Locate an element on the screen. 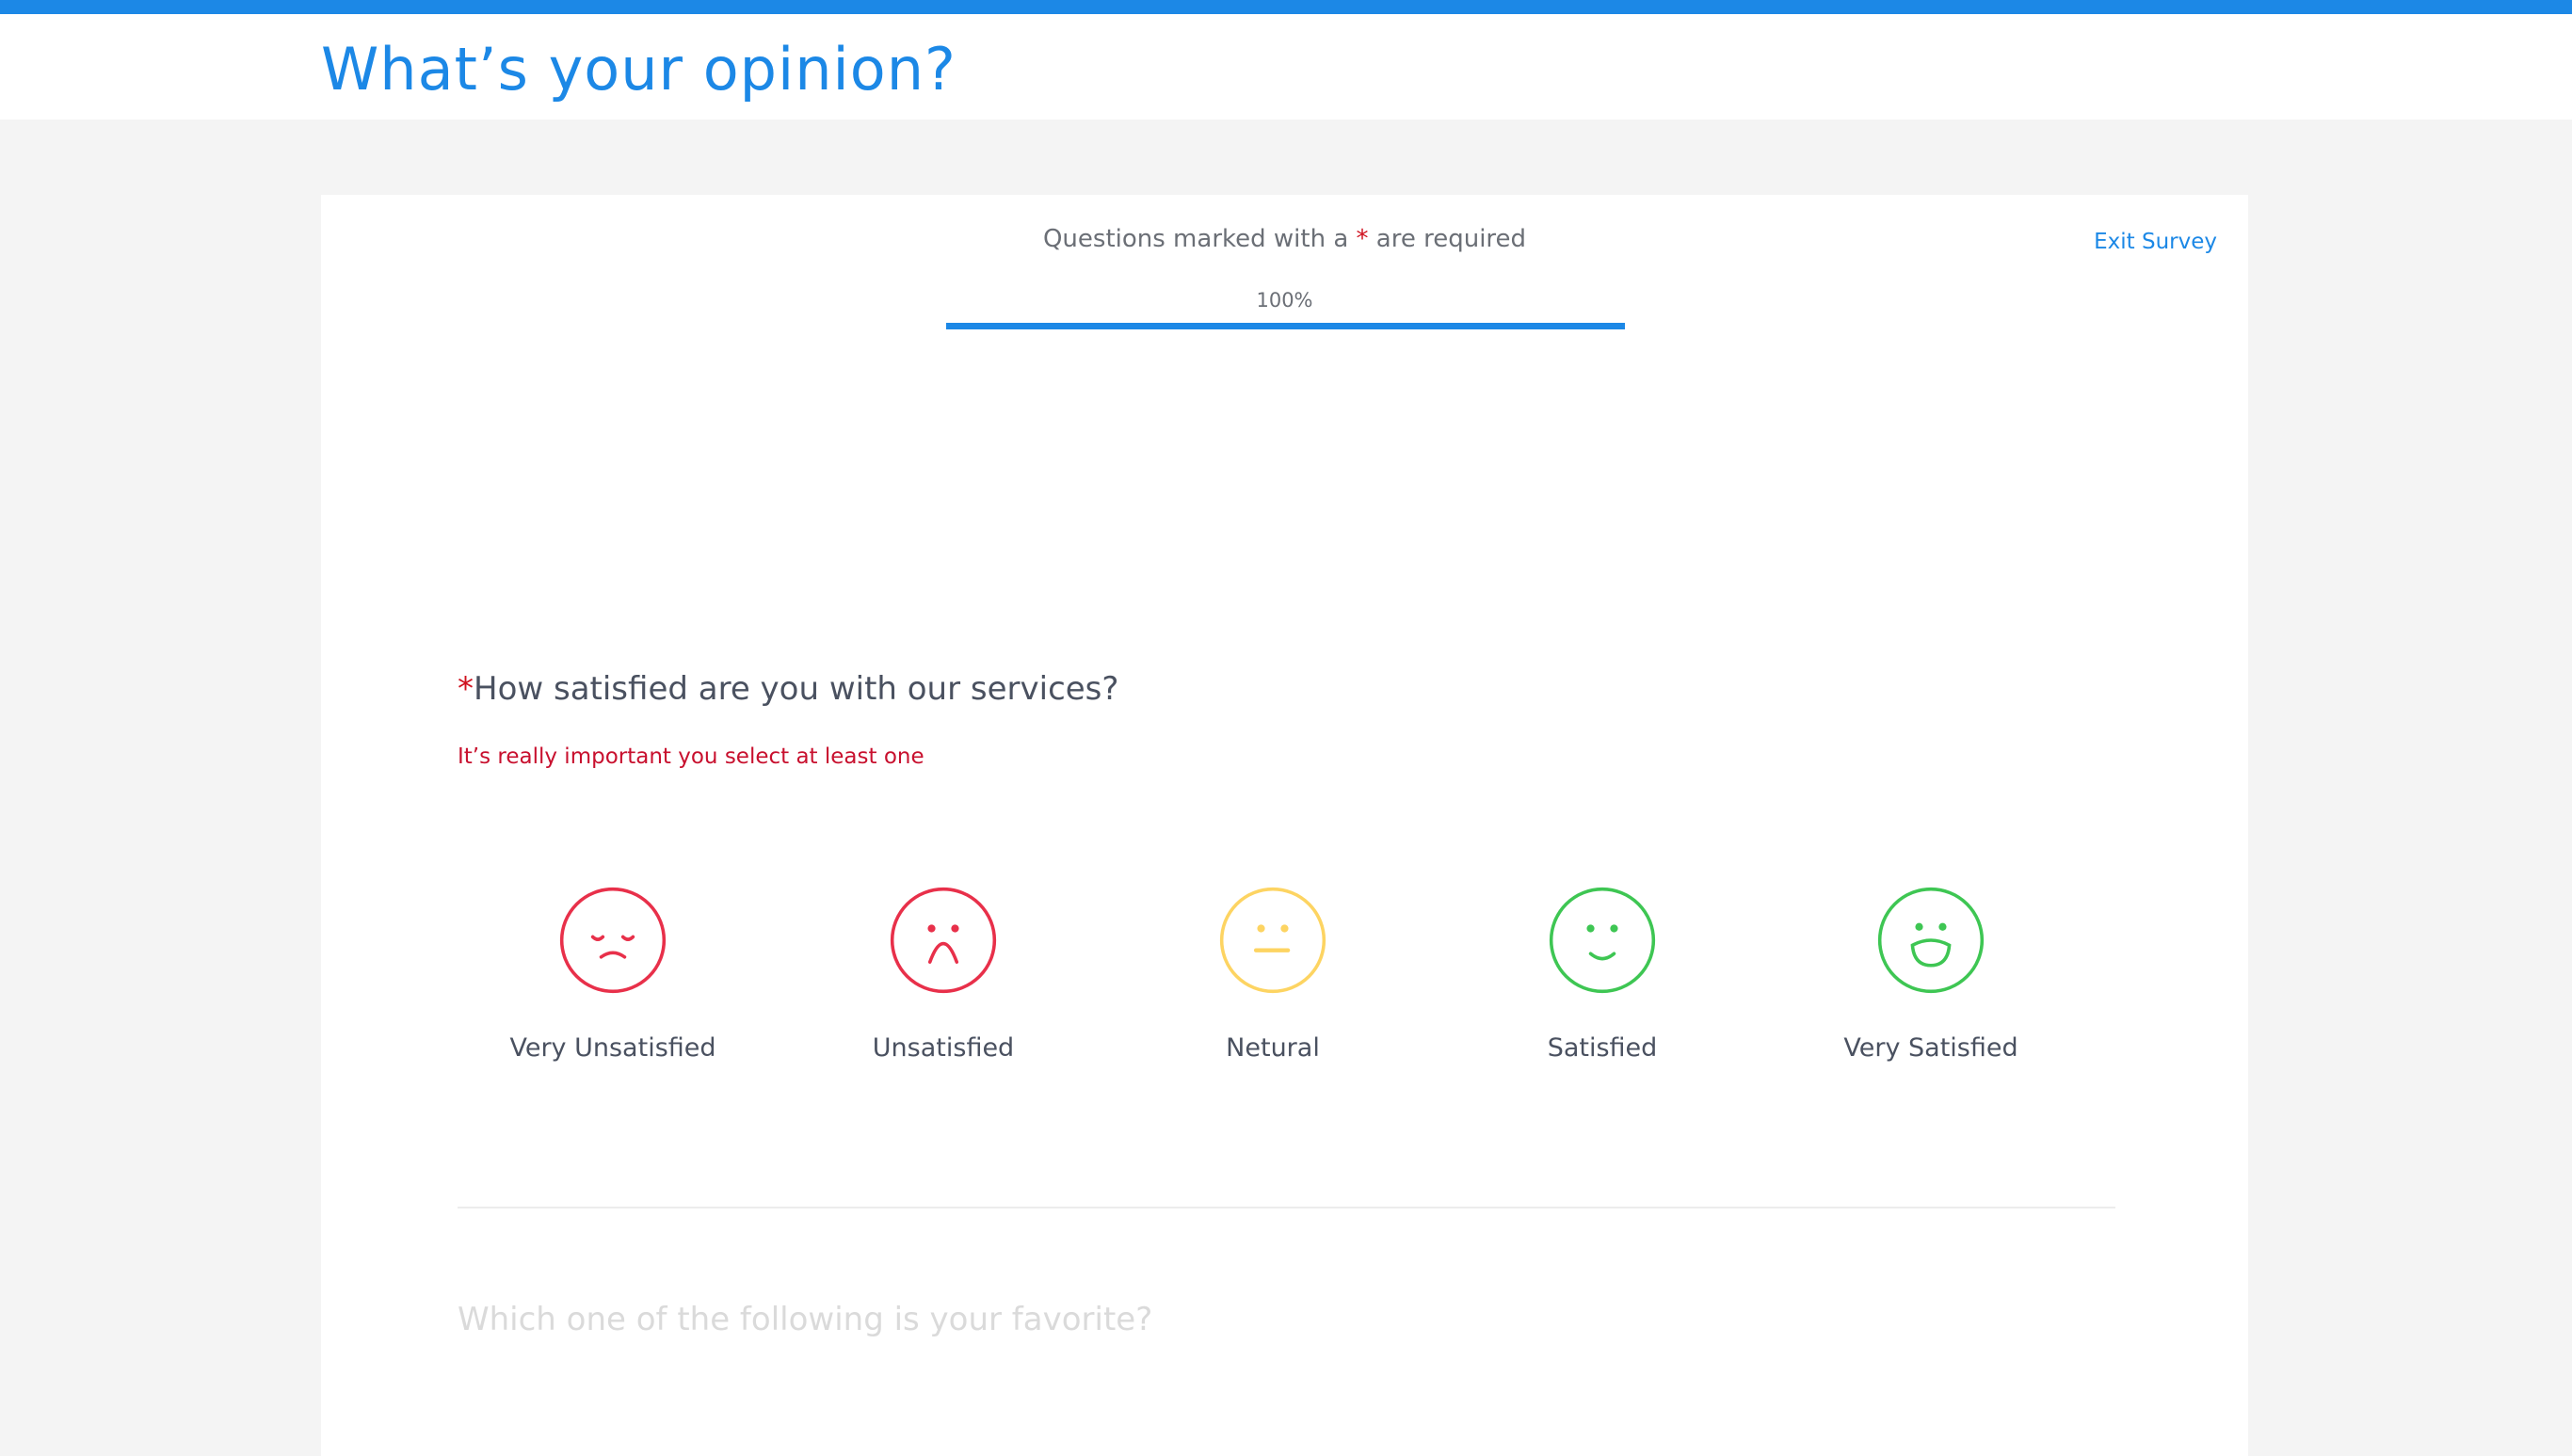  progress-label: 100% is located at coordinates (1284, 300).